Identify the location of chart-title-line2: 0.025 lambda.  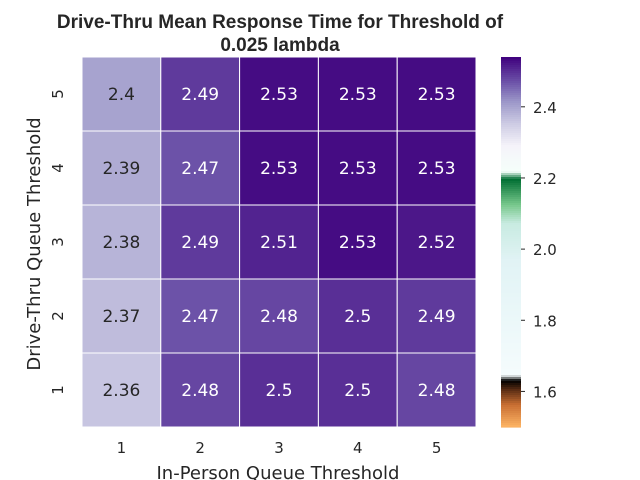
(280, 45).